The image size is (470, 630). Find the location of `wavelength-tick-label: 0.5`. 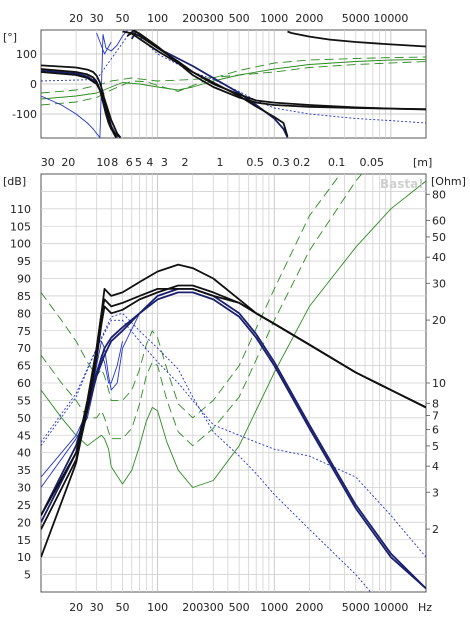

wavelength-tick-label: 0.5 is located at coordinates (255, 162).